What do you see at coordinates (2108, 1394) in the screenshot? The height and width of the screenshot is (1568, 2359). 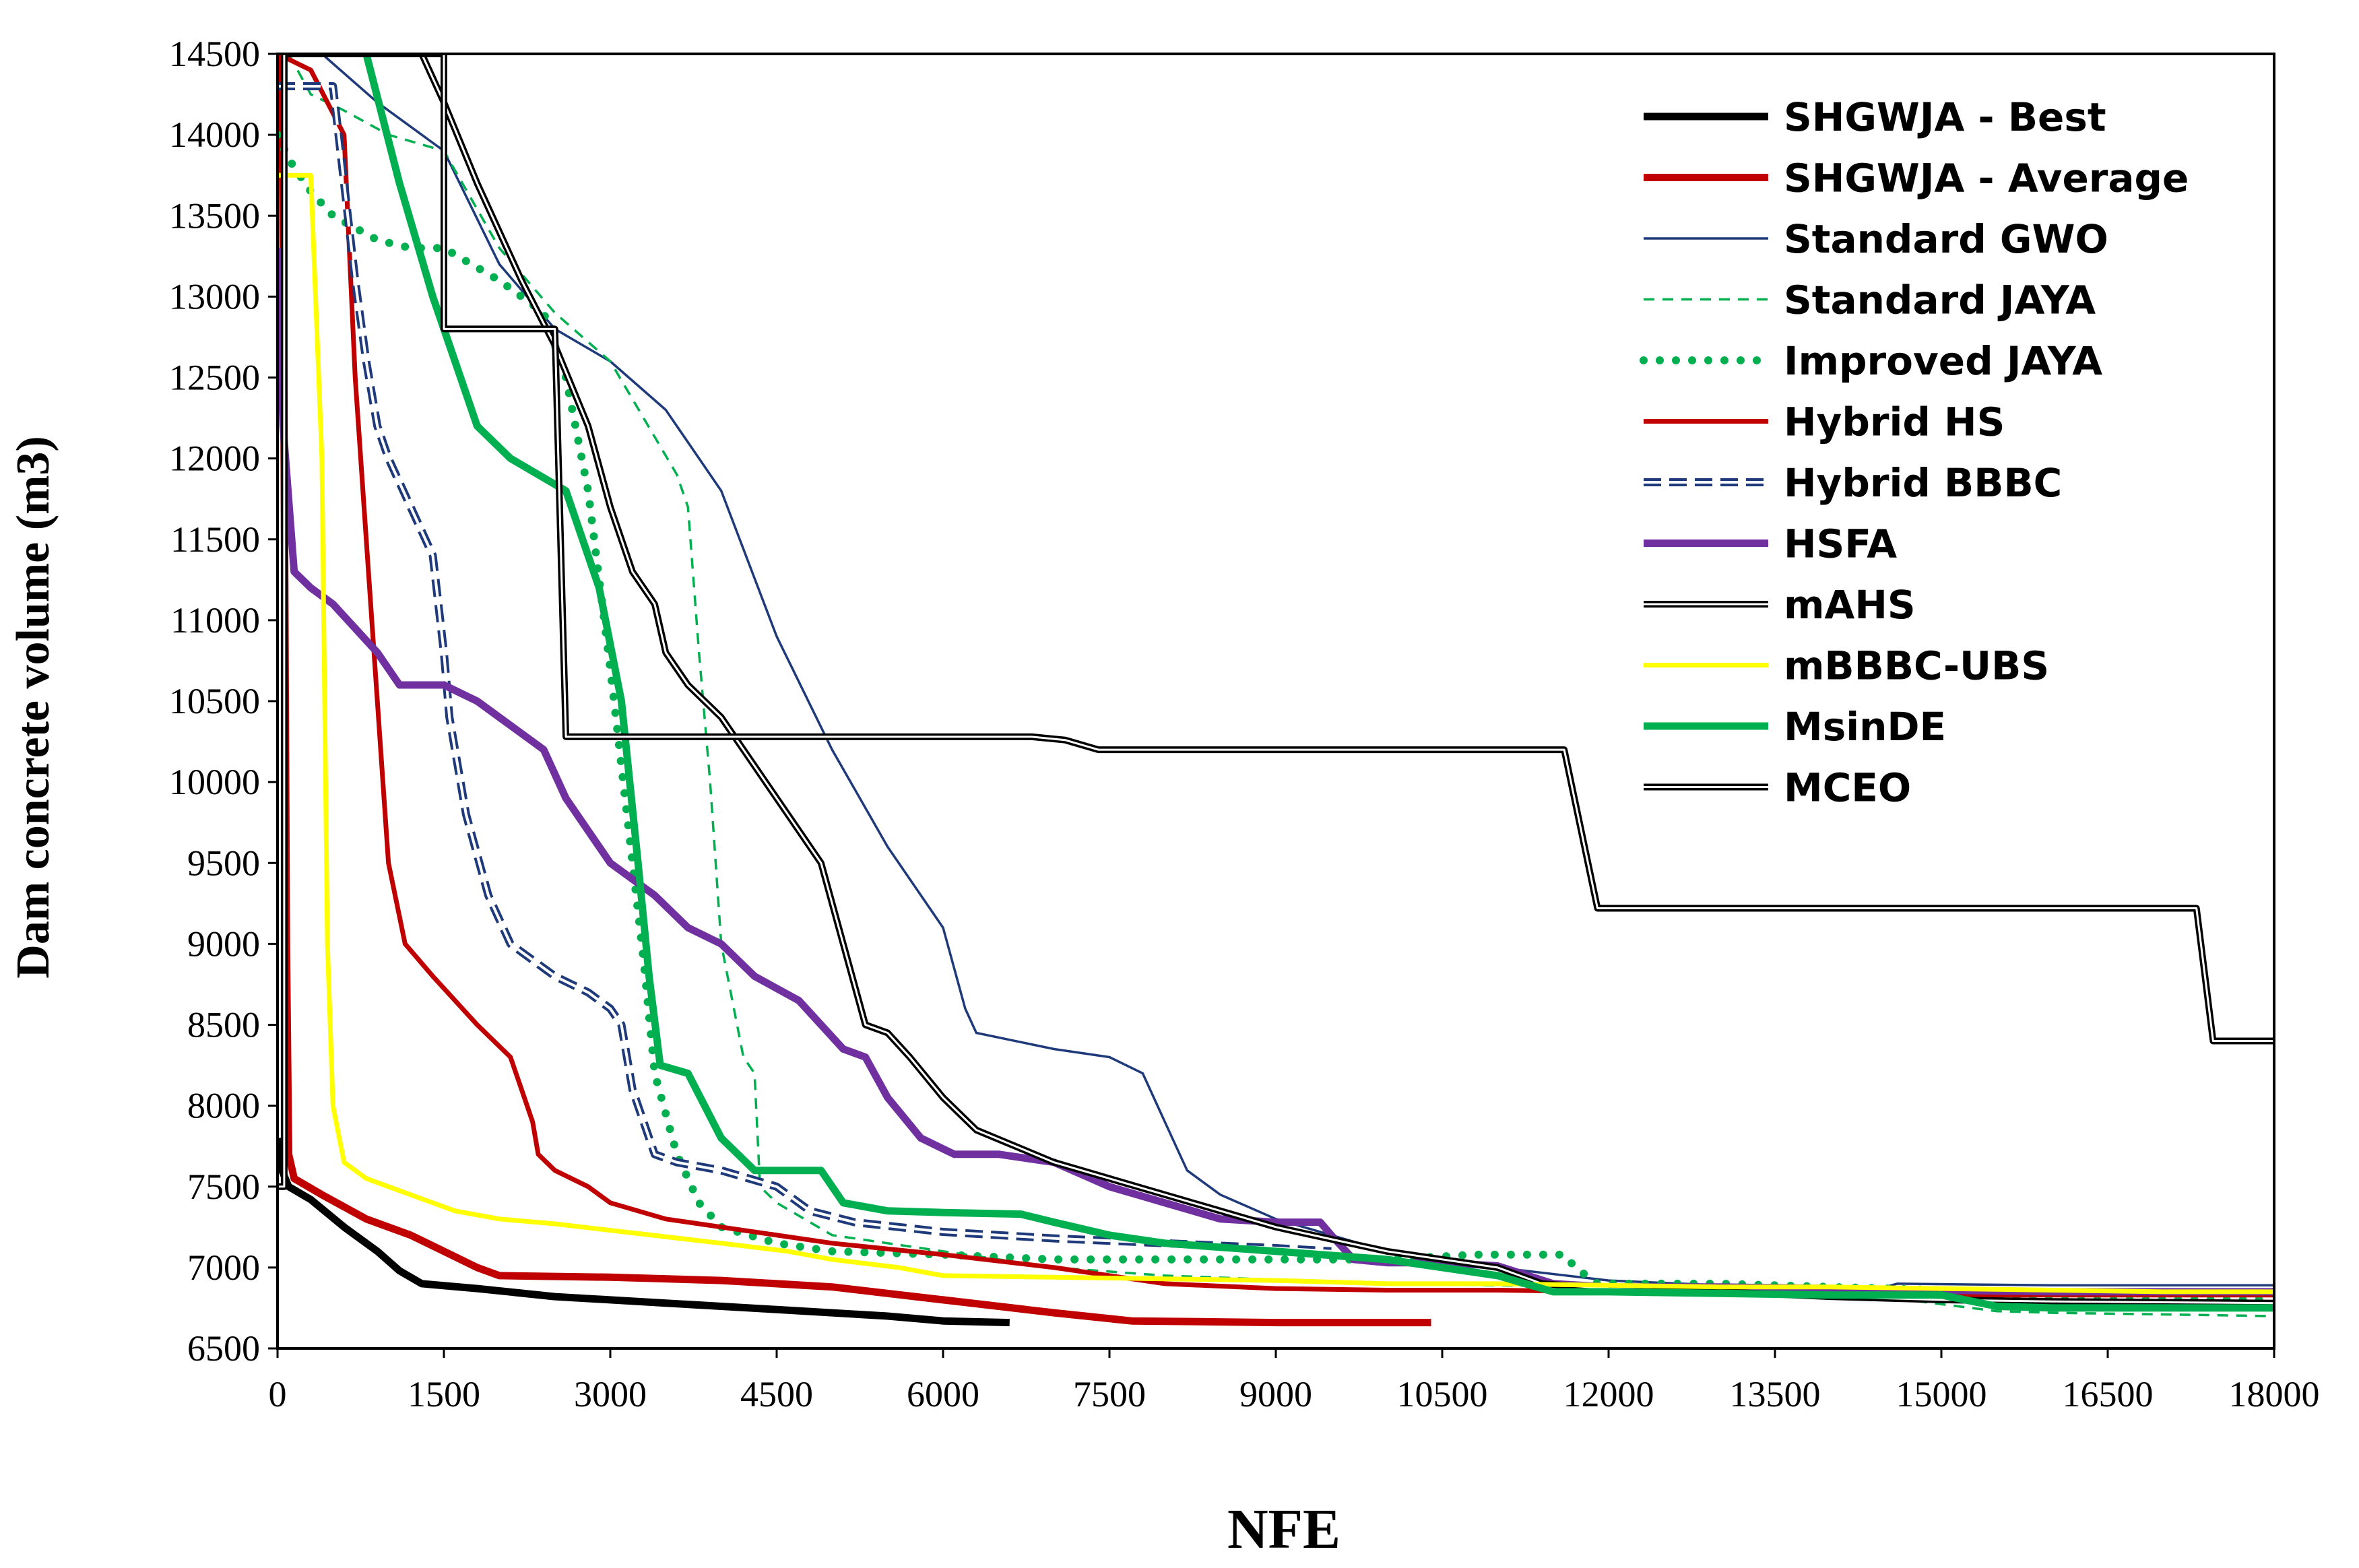 I see `x-tick-label: 16500` at bounding box center [2108, 1394].